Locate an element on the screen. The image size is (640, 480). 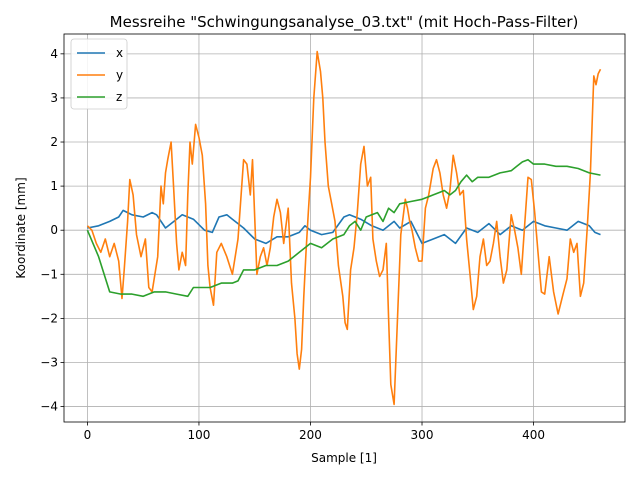
x-tick-label: 100 is located at coordinates (198, 435).